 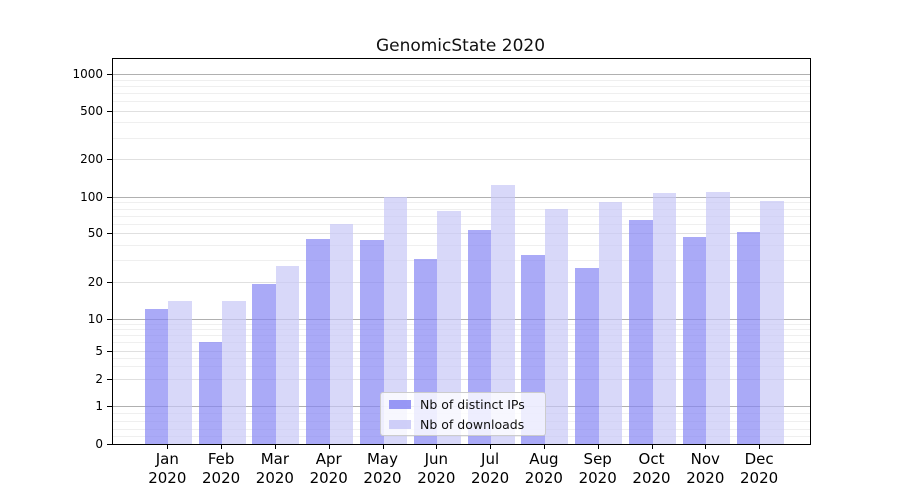 What do you see at coordinates (91, 159) in the screenshot?
I see `y-tick-label: 200` at bounding box center [91, 159].